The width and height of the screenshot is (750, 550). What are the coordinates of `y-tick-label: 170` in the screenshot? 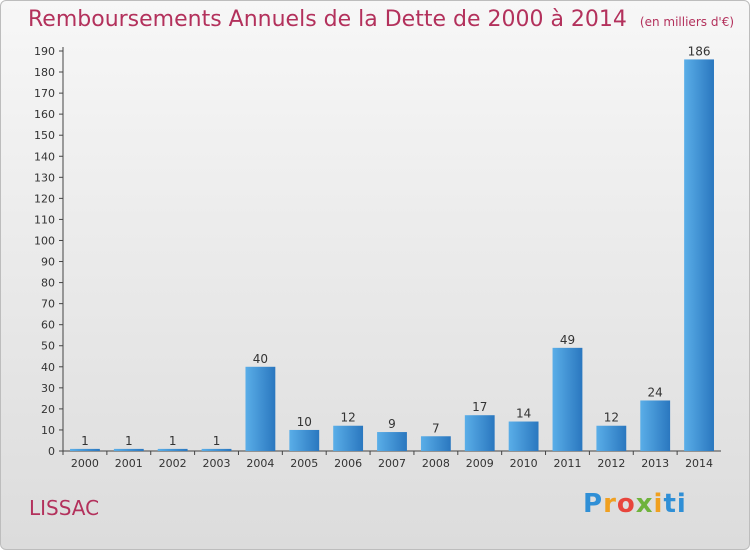 It's located at (44, 93).